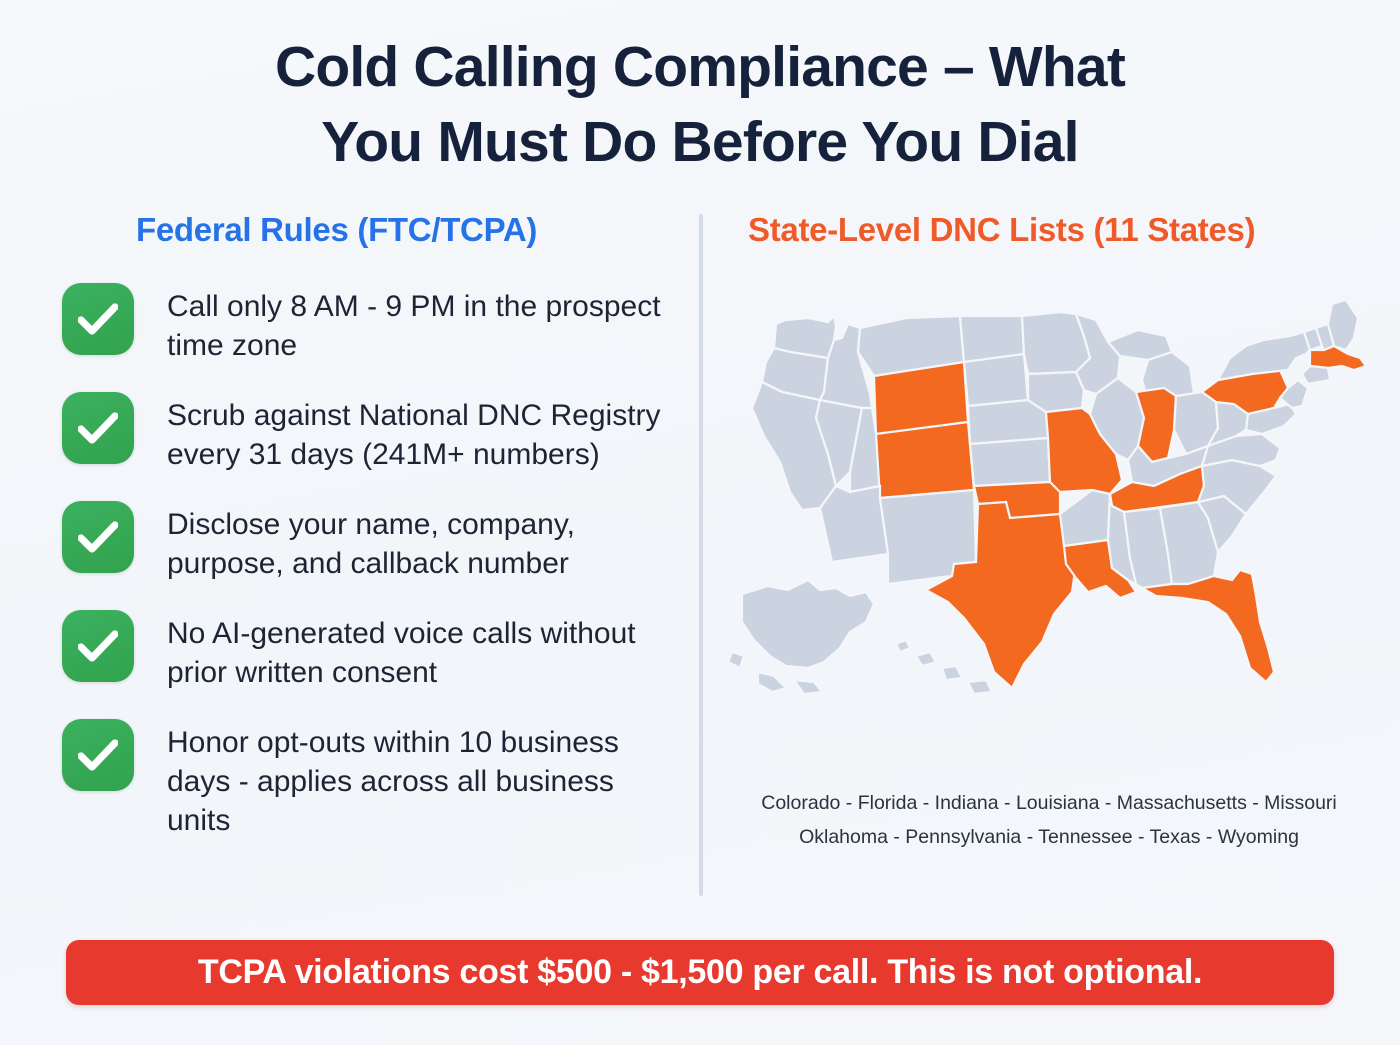 The height and width of the screenshot is (1045, 1400). Describe the element at coordinates (1084, 451) in the screenshot. I see `state-missouri` at that location.